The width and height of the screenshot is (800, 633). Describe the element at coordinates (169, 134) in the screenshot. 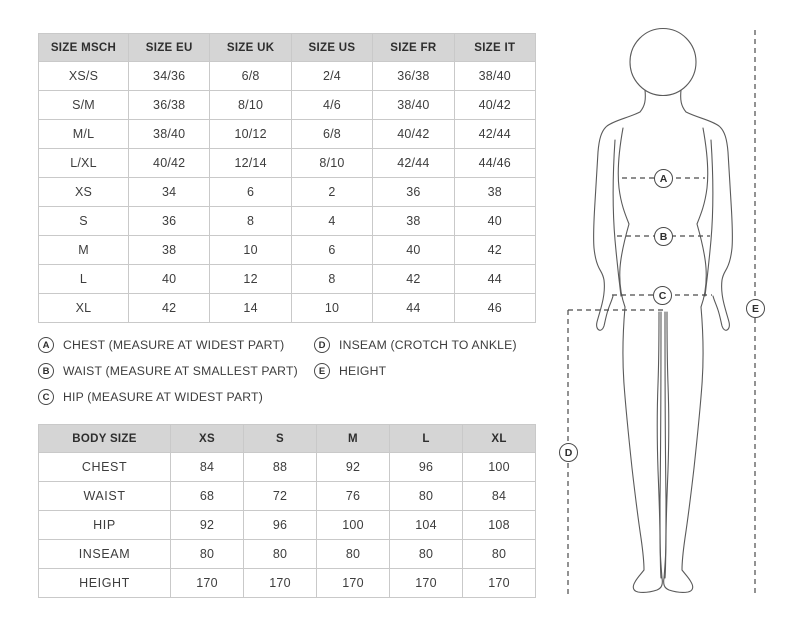

I see `cell: 38/40` at that location.